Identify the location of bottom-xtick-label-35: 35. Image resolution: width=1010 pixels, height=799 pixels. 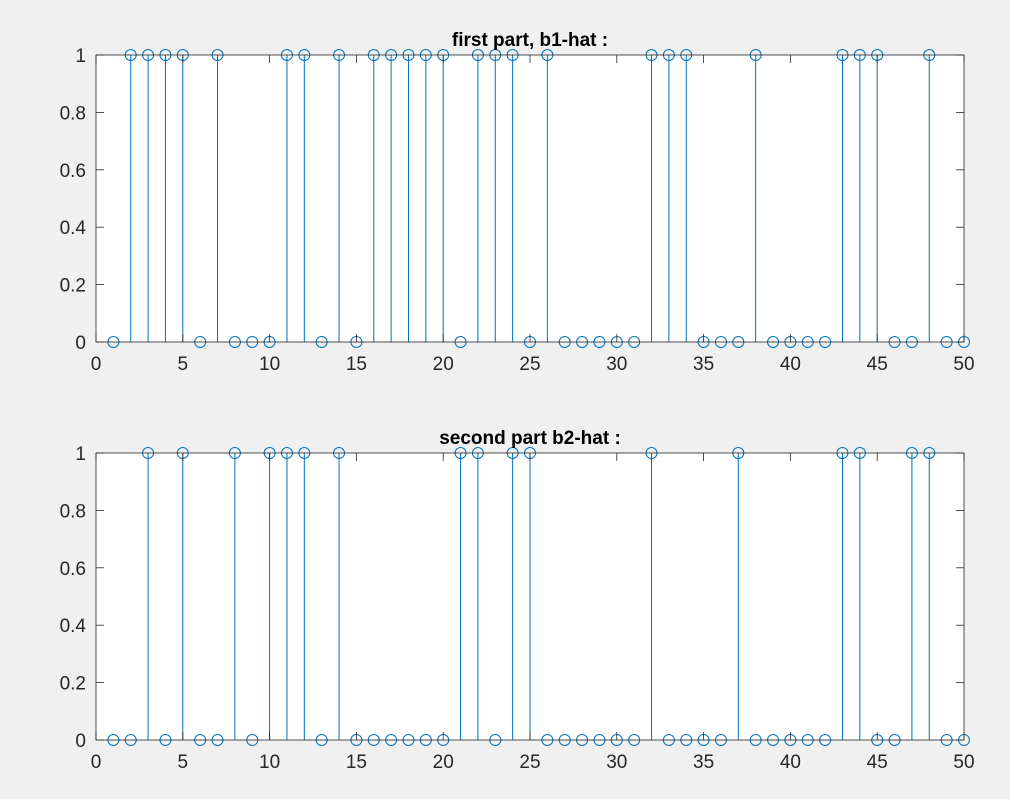
(703, 762).